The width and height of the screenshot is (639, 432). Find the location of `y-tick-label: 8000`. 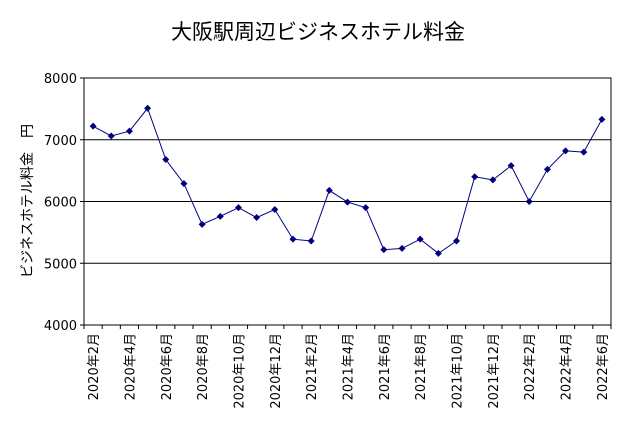

y-tick-label: 8000 is located at coordinates (60, 79).